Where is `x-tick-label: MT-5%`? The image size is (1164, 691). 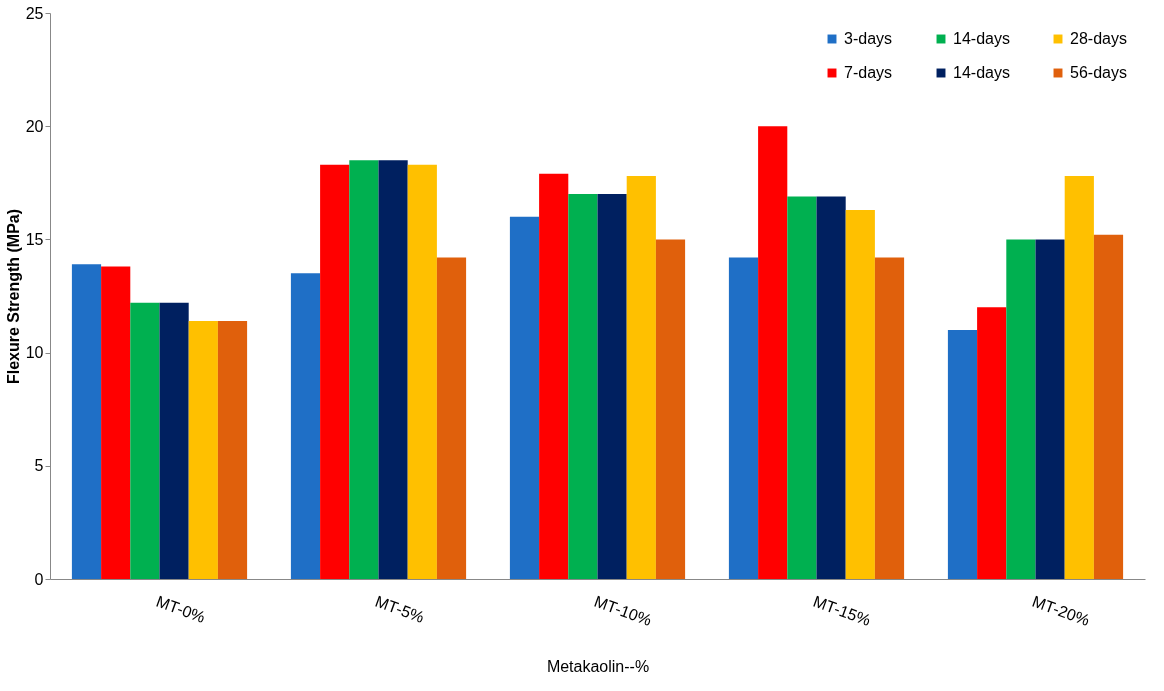
x-tick-label: MT-5% is located at coordinates (400, 609).